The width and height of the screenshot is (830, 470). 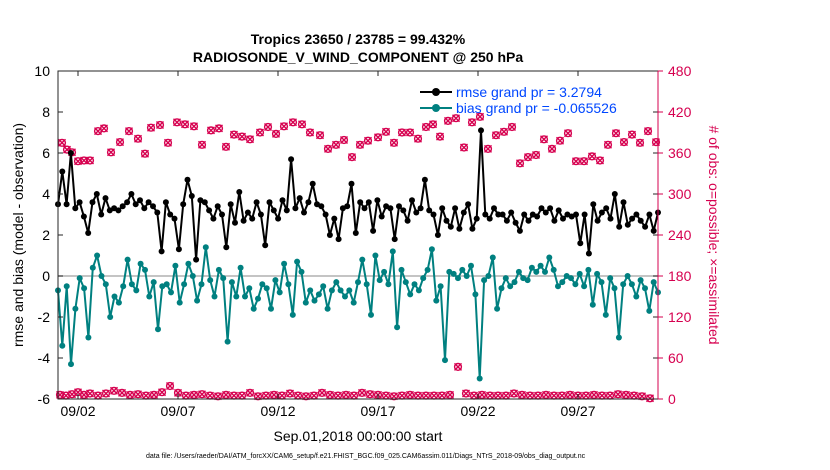 I want to click on chart-title: Tropics 23650 / 23785 = 99.432%, so click(x=358, y=39).